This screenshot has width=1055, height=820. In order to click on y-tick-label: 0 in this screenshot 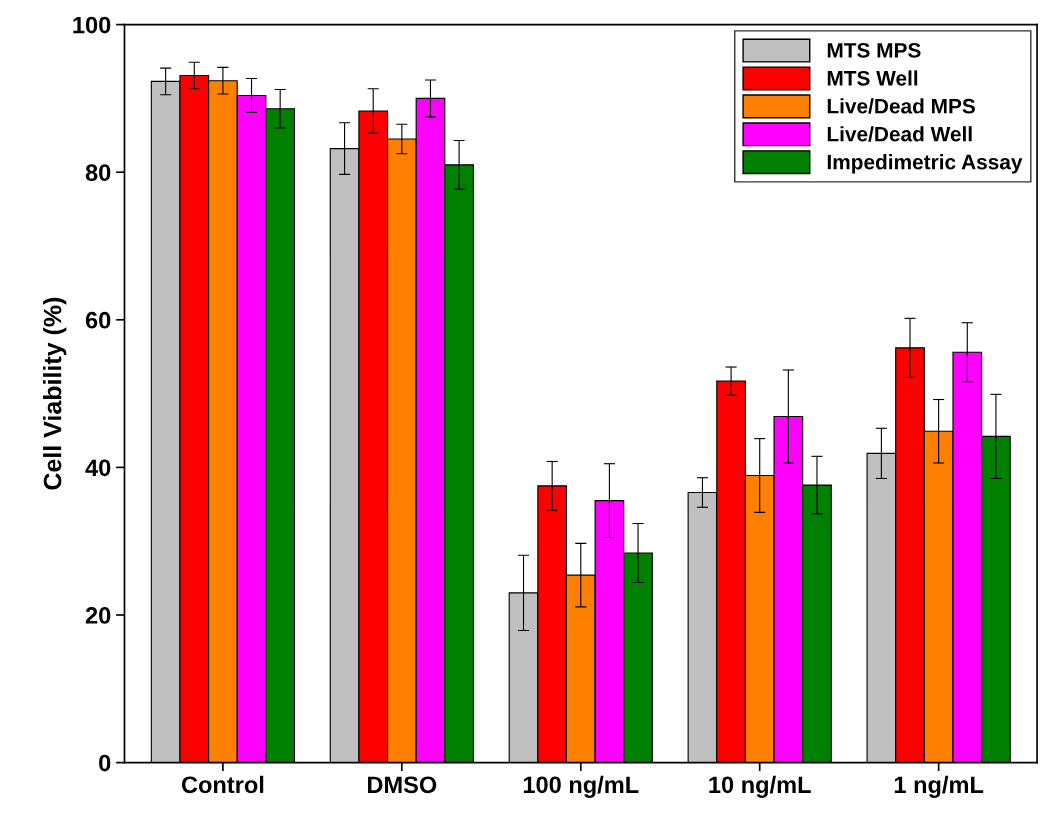, I will do `click(105, 763)`.